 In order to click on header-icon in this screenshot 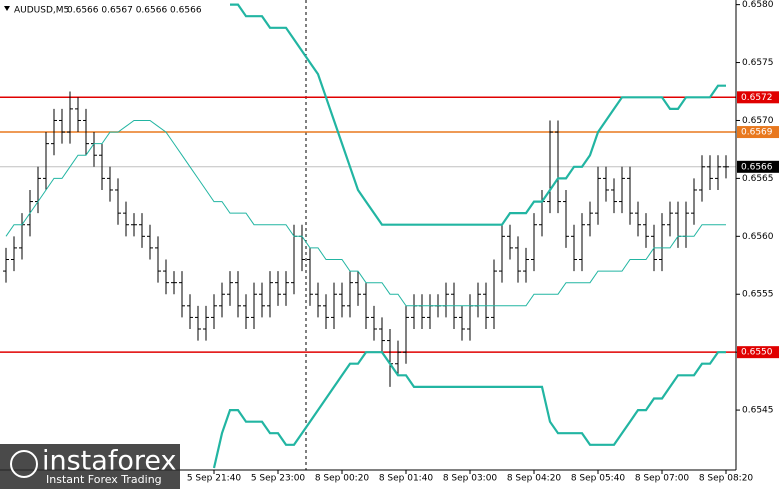, I will do `click(7, 8)`.